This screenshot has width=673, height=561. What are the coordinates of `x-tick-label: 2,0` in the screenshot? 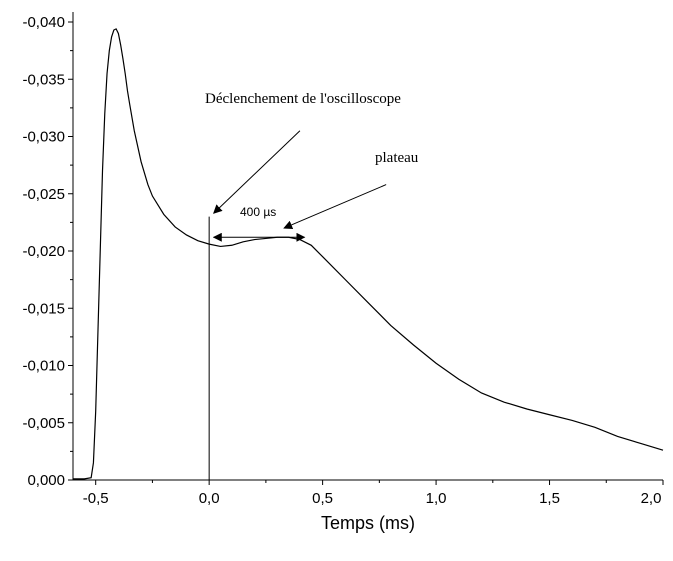 It's located at (651, 498).